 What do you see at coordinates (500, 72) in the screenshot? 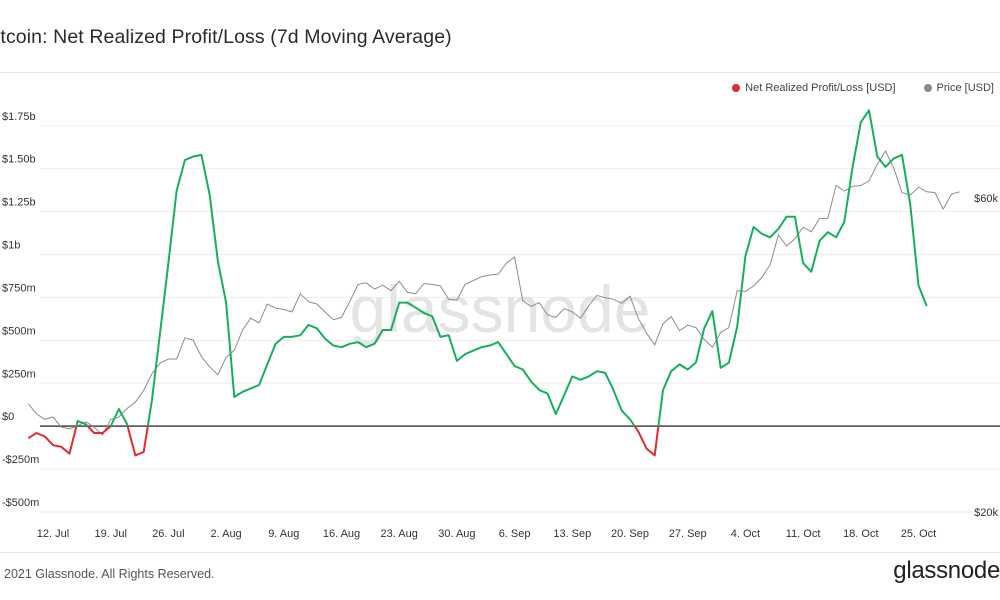
I see `title-separator` at bounding box center [500, 72].